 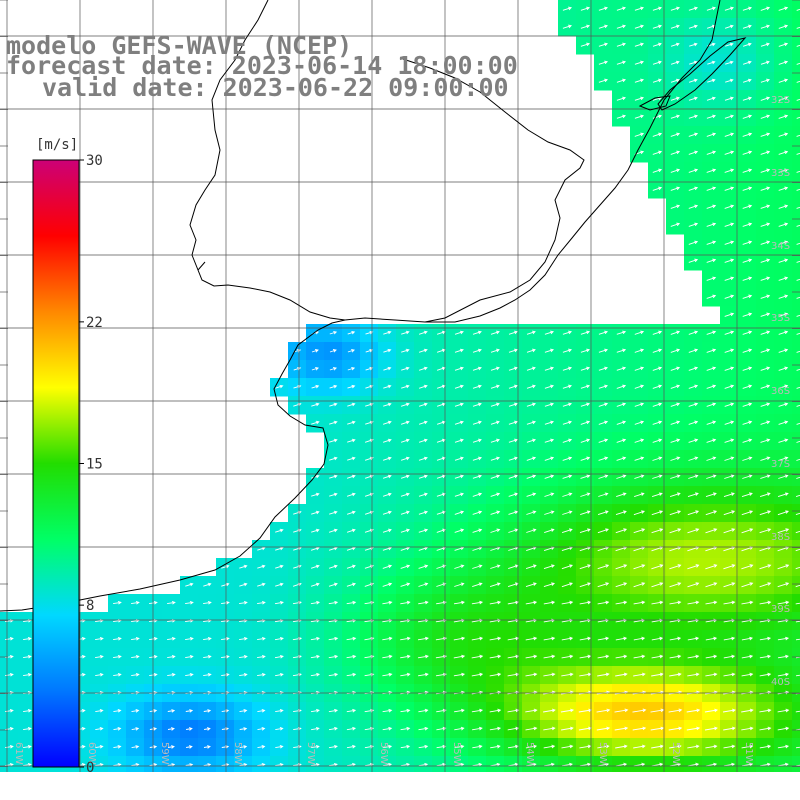 I want to click on longitude-label: 57W, so click(x=310, y=753).